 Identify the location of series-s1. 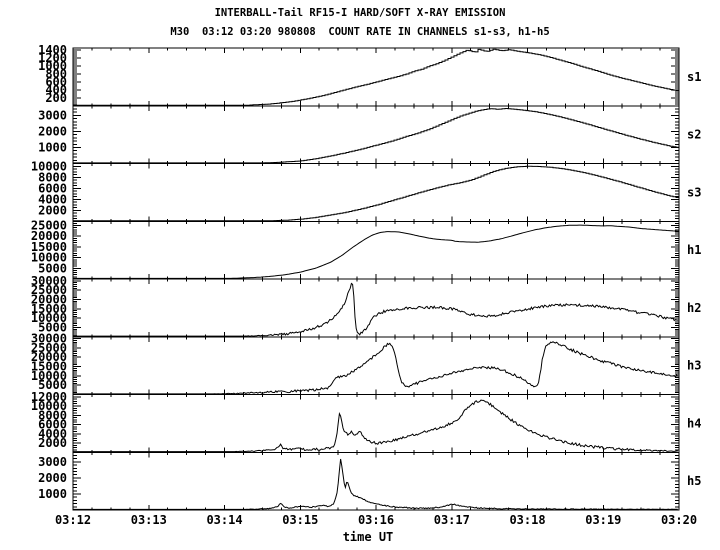
(376, 77).